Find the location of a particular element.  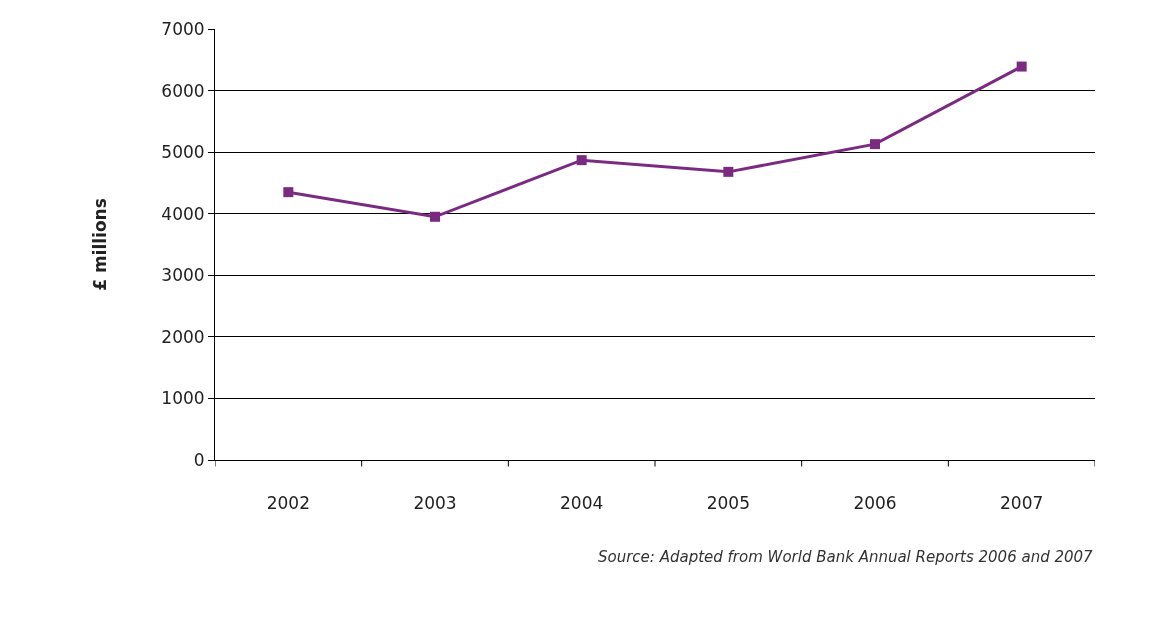

x-tick-label: 2004 is located at coordinates (582, 503).